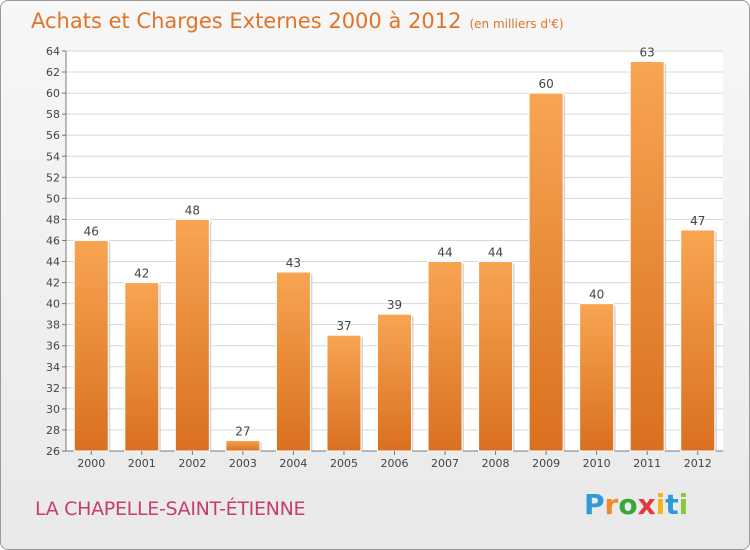 This screenshot has height=550, width=750. What do you see at coordinates (611, 504) in the screenshot?
I see `logo-letter: r` at bounding box center [611, 504].